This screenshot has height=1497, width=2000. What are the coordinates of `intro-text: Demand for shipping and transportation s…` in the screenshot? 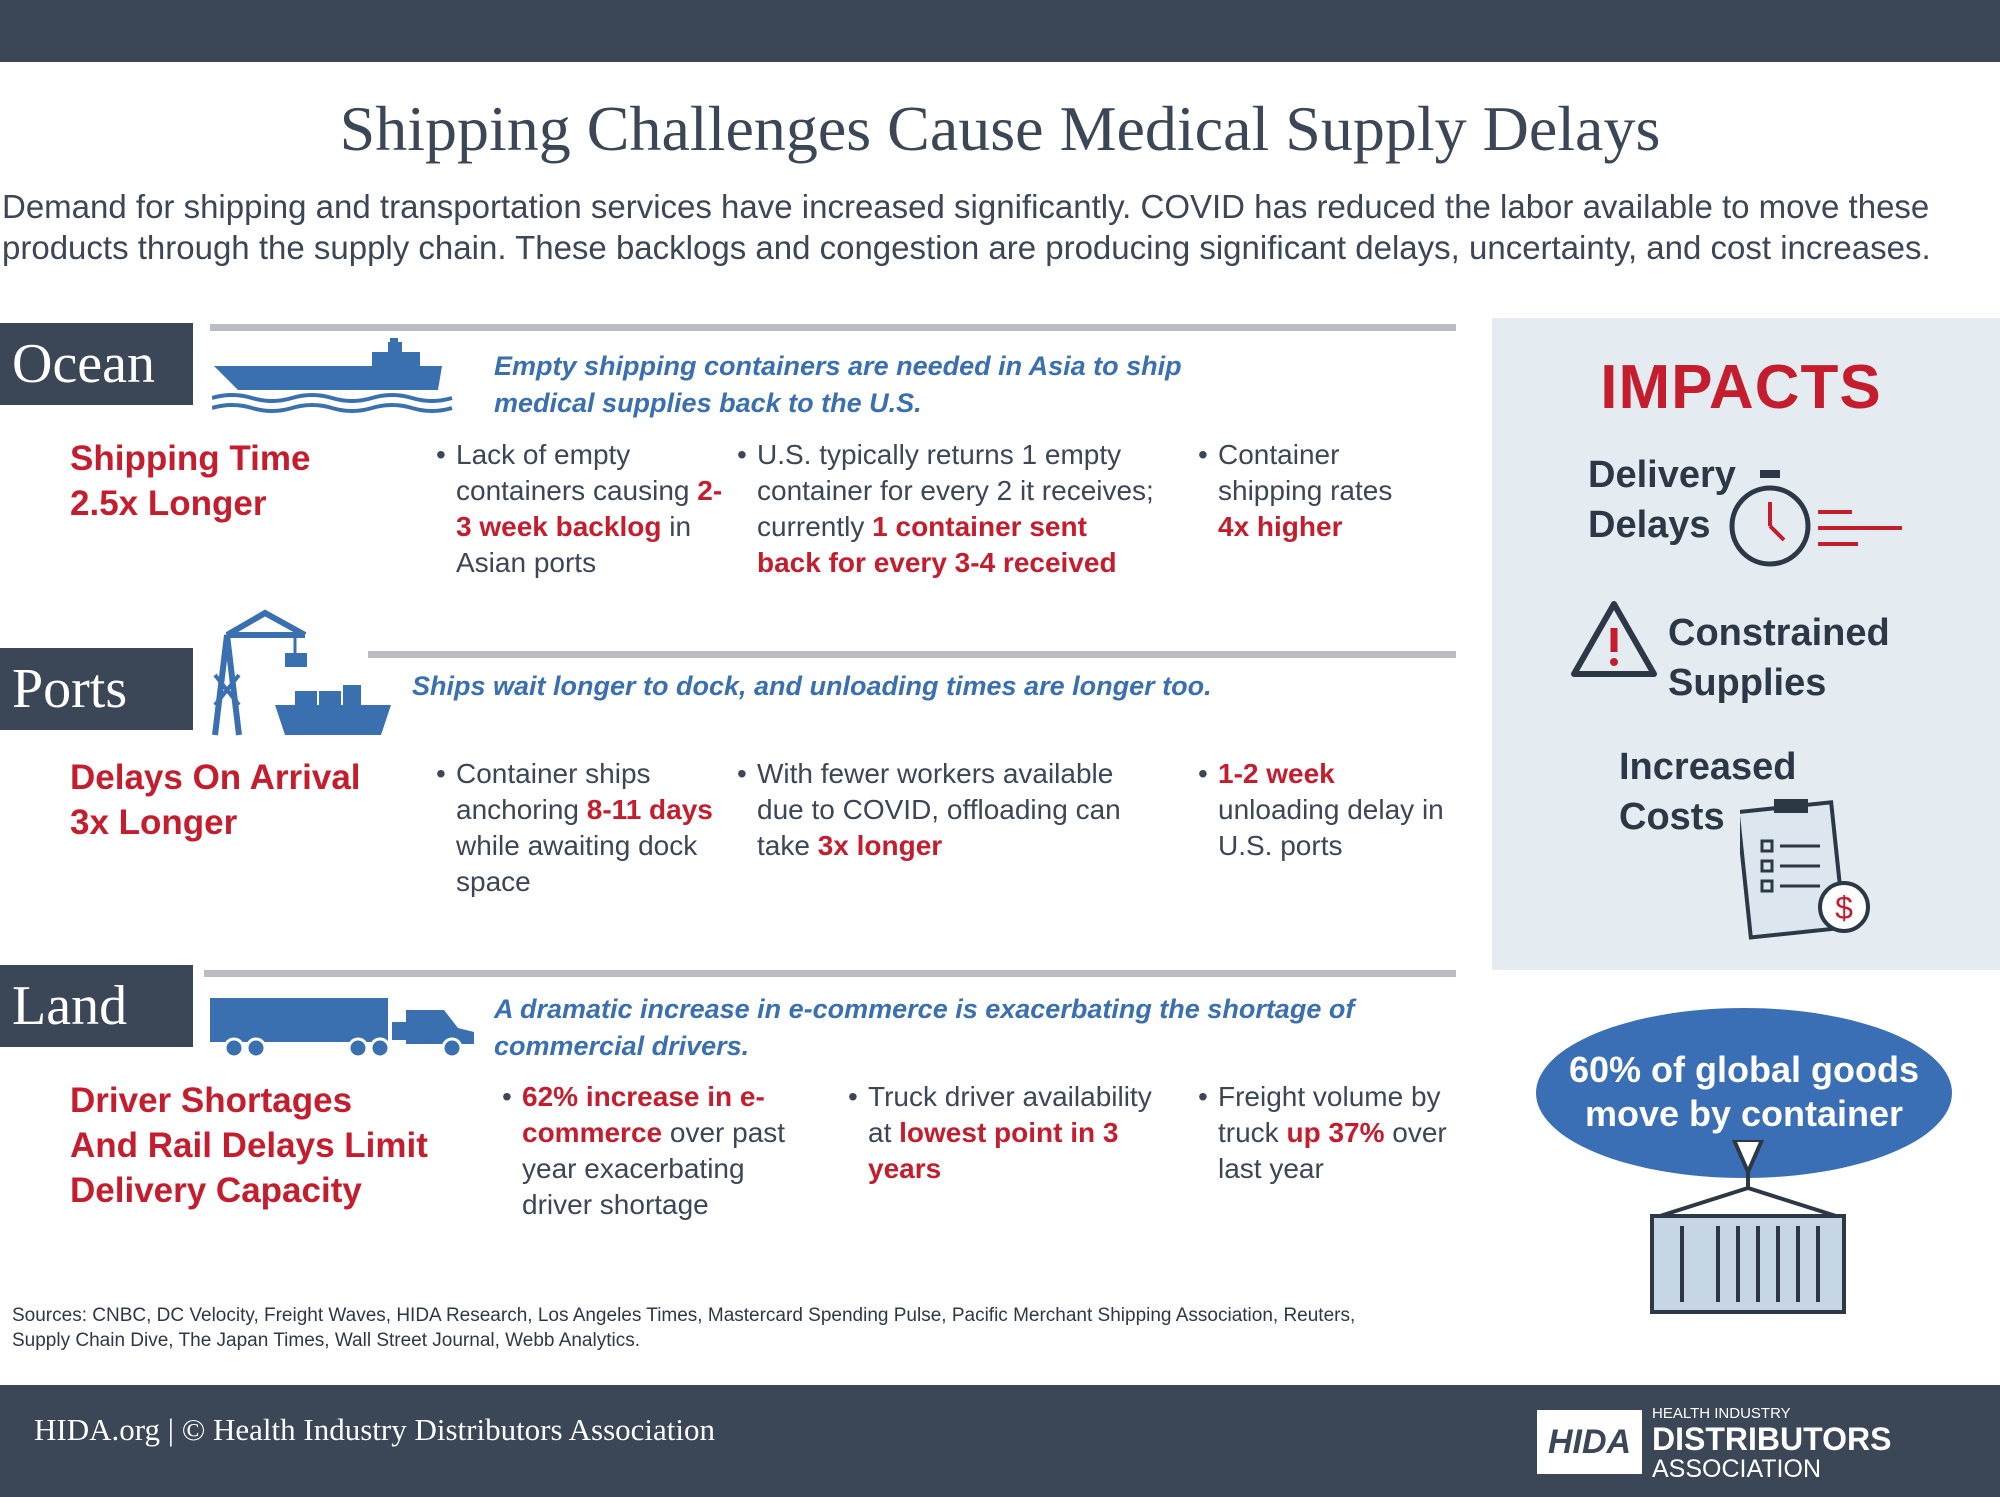 It's located at (966, 227).